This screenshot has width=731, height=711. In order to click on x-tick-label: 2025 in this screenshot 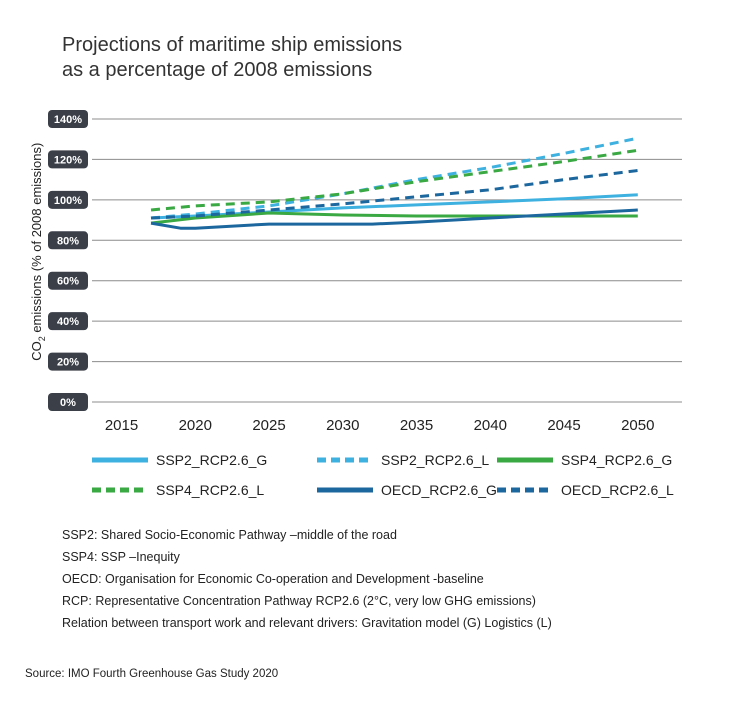, I will do `click(268, 425)`.